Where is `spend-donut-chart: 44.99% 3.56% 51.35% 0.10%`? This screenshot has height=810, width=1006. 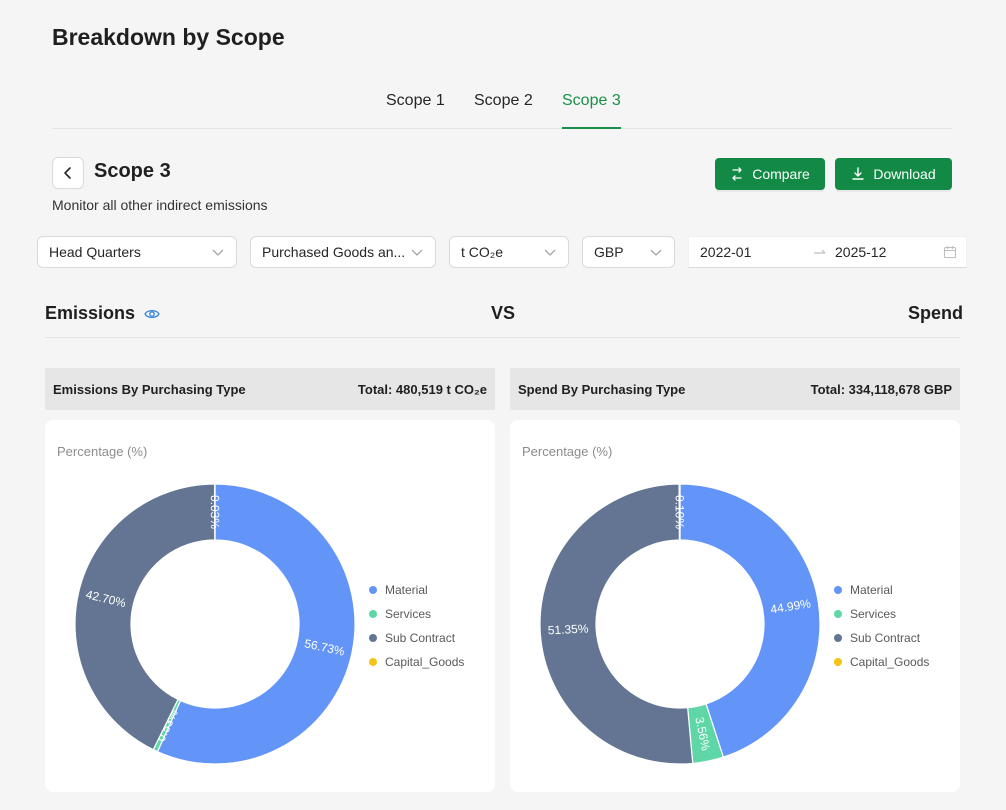 spend-donut-chart: 44.99% 3.56% 51.35% 0.10% is located at coordinates (680, 624).